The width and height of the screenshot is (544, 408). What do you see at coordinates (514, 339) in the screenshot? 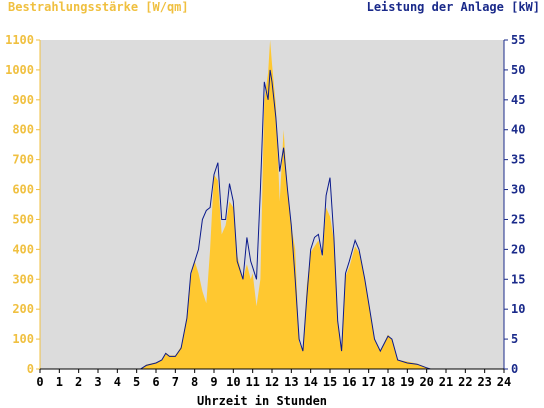
I see `right-tick-label: 5` at bounding box center [514, 339].